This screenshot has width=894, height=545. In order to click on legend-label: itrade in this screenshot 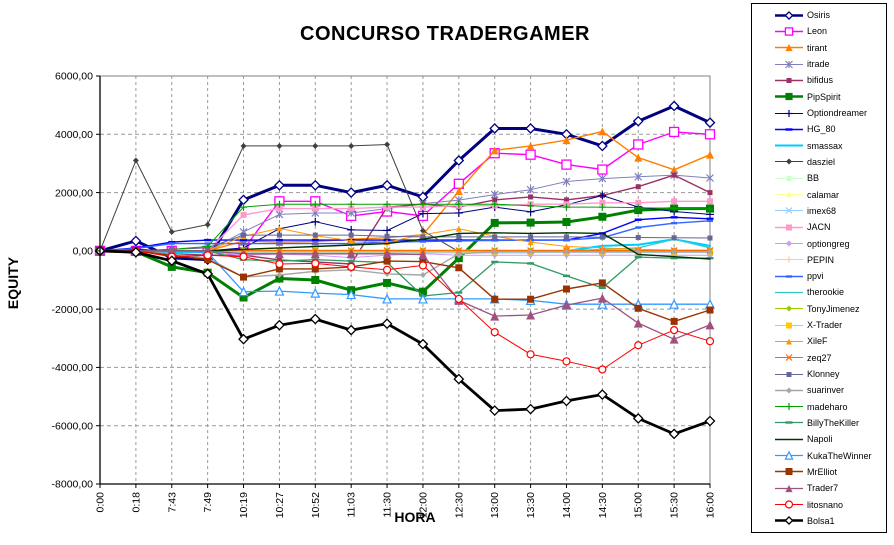, I will do `click(818, 64)`.